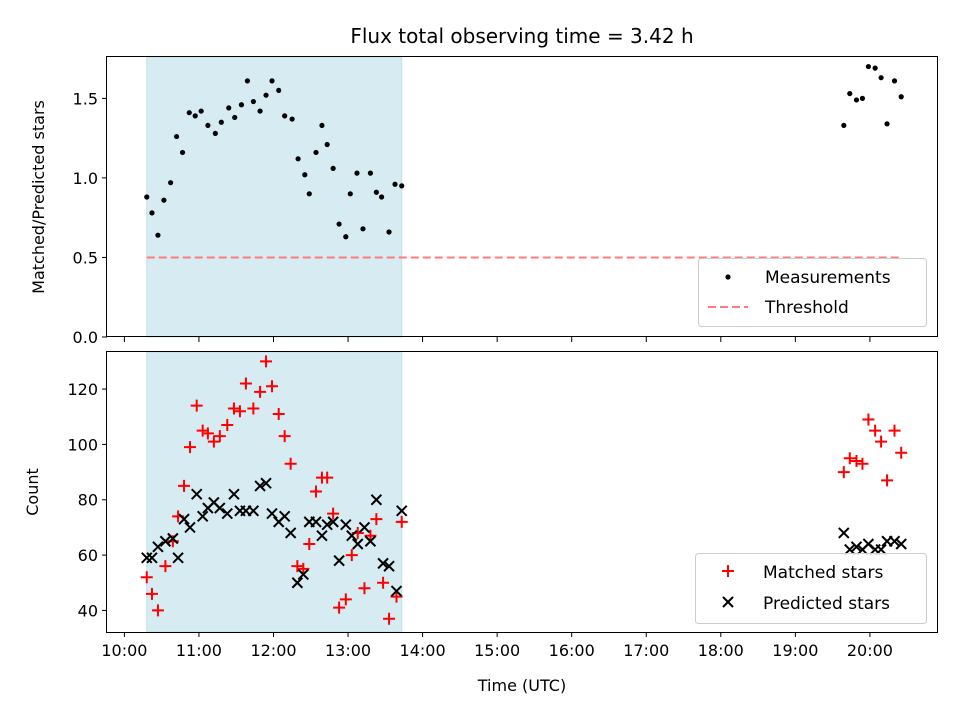  Describe the element at coordinates (199, 650) in the screenshot. I see `x-tick-label: 11:00` at that location.